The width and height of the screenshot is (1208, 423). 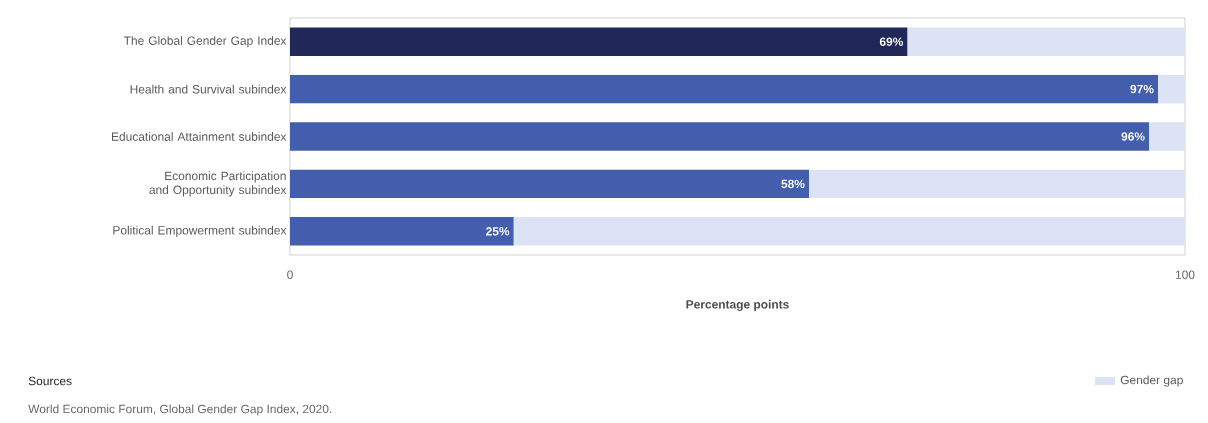 What do you see at coordinates (1185, 274) in the screenshot?
I see `x-tick-label: 100` at bounding box center [1185, 274].